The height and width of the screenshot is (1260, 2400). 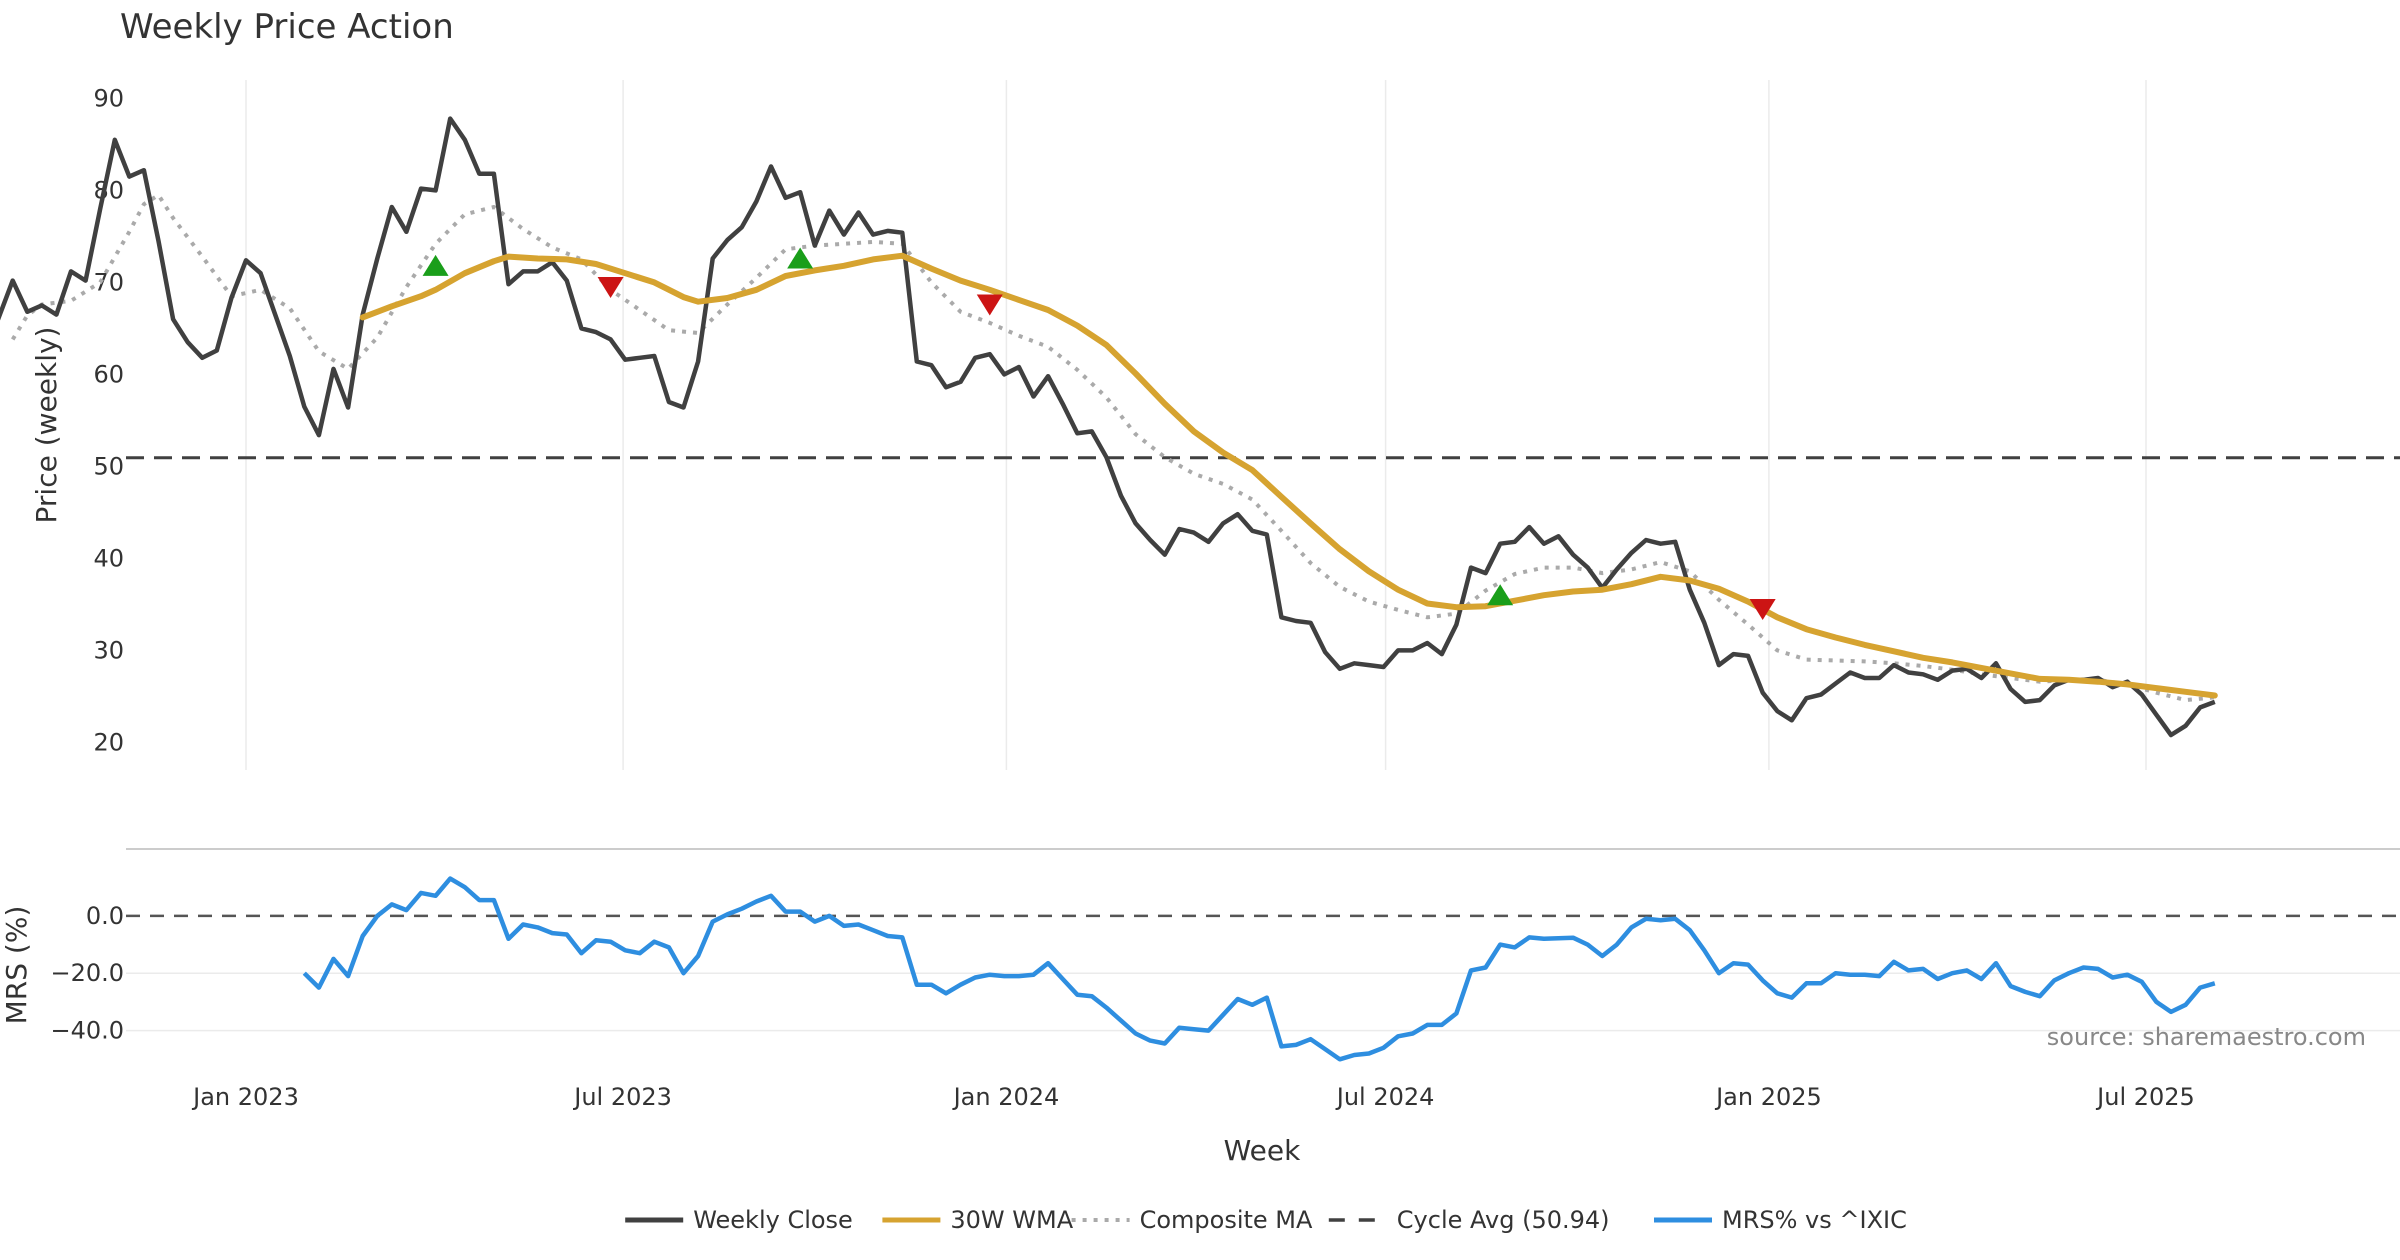 What do you see at coordinates (1263, 1002) in the screenshot?
I see `mrs-gridlines` at bounding box center [1263, 1002].